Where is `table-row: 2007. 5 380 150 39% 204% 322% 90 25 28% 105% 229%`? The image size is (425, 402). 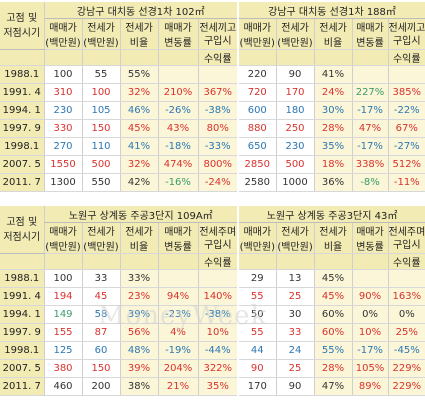 table-row: 2007. 5 380 150 39% 204% 322% 90 25 28% 105% 229% is located at coordinates (212, 368).